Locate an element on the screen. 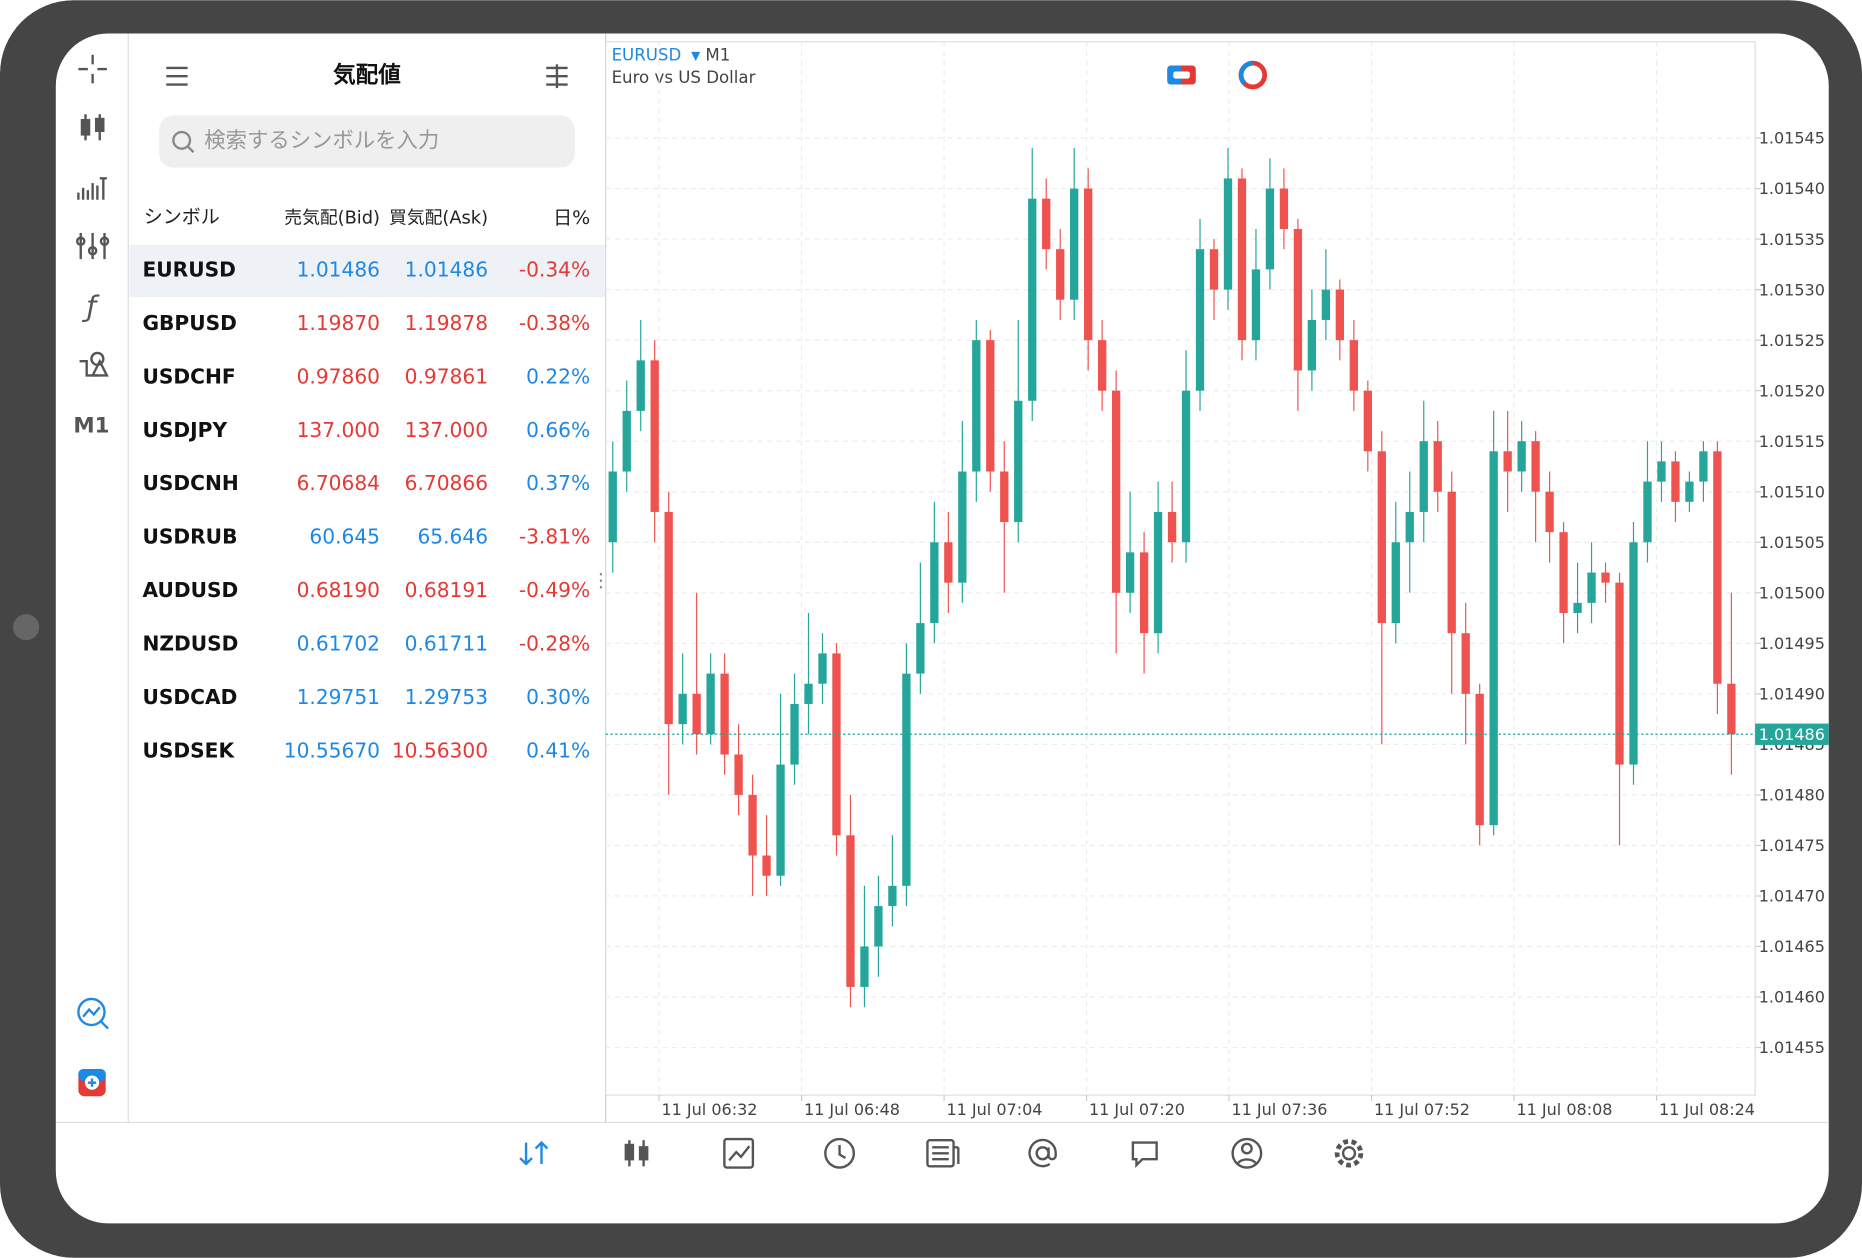  chart-type-tool is located at coordinates (92, 127).